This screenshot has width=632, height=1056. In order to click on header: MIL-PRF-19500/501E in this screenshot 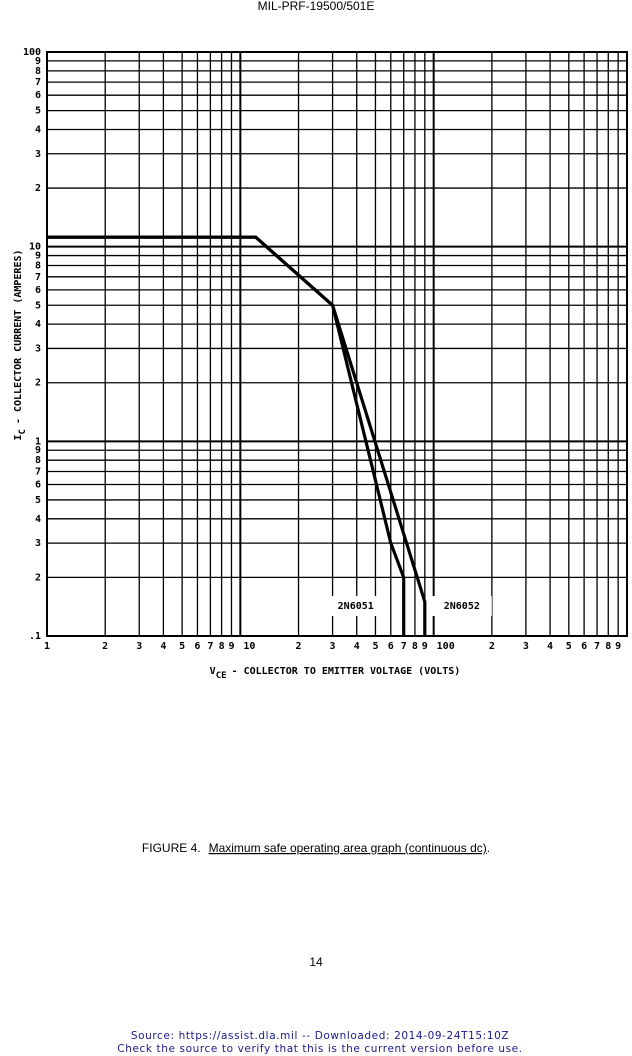, I will do `click(316, 6)`.